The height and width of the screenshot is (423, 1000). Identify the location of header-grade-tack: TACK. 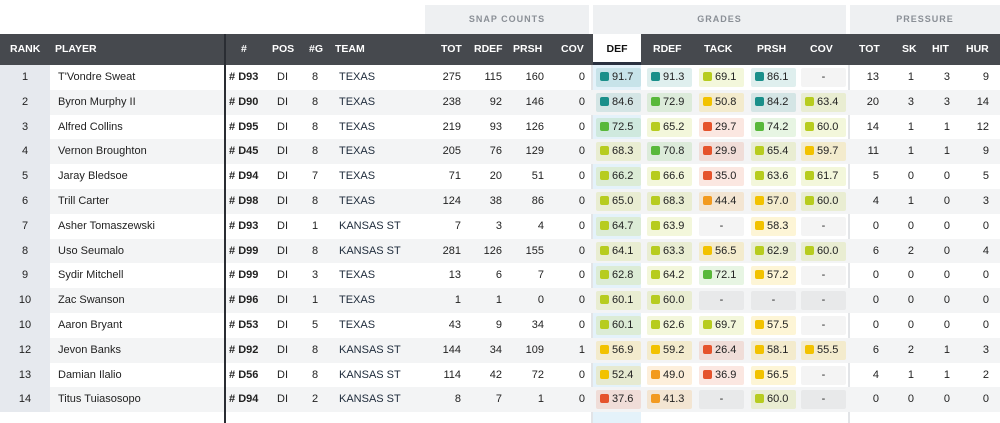
(718, 49).